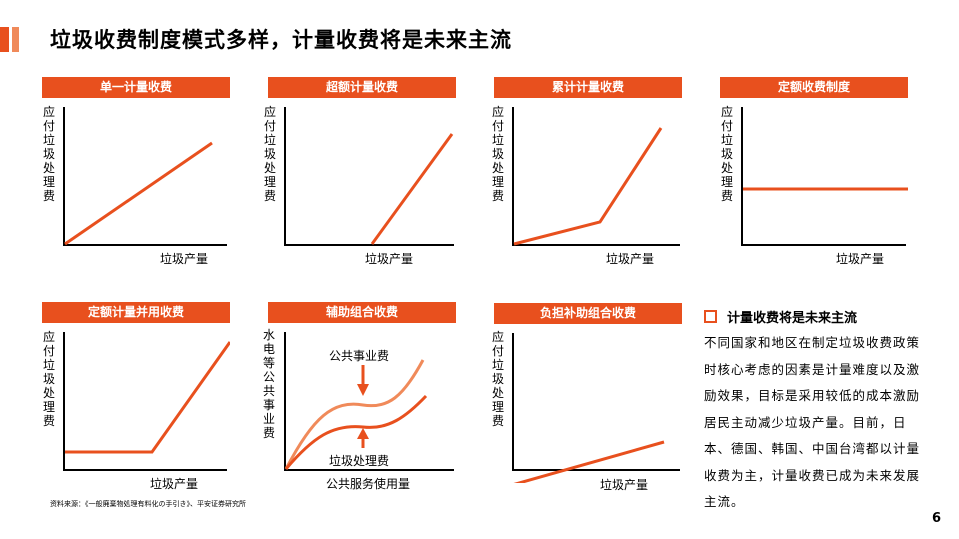  Describe the element at coordinates (136, 87) in the screenshot. I see `panel-title: 单一计量收费` at that location.